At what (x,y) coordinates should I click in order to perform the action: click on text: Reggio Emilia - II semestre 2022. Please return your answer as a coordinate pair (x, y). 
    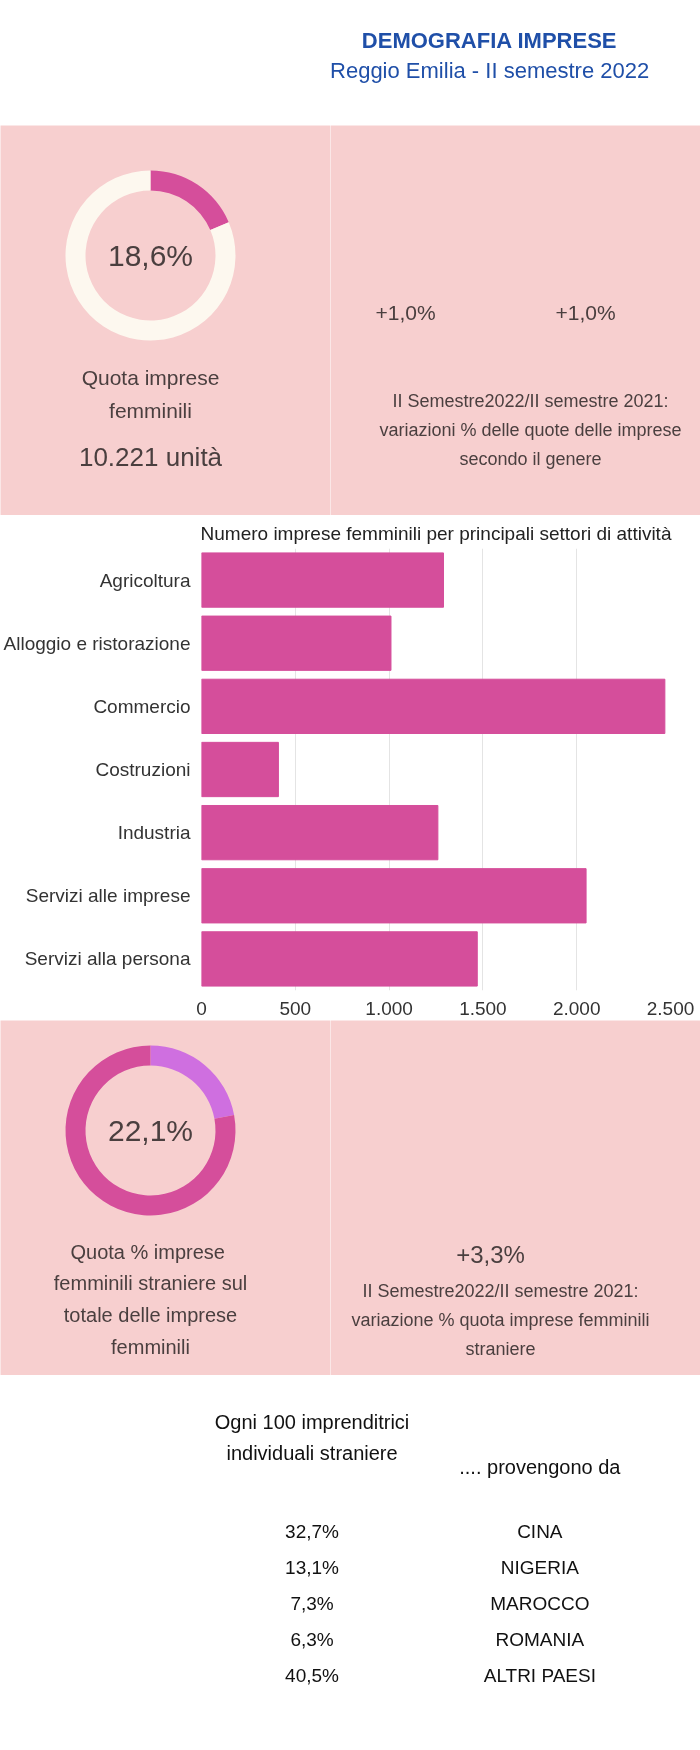
    Looking at the image, I should click on (490, 70).